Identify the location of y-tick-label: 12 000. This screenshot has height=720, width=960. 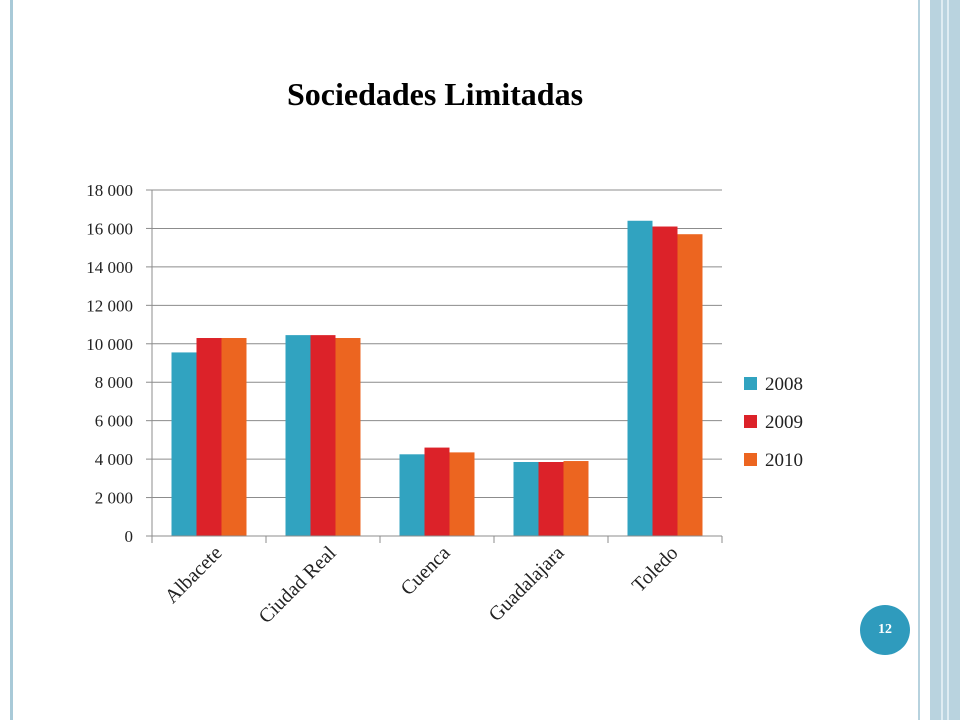
(109, 305).